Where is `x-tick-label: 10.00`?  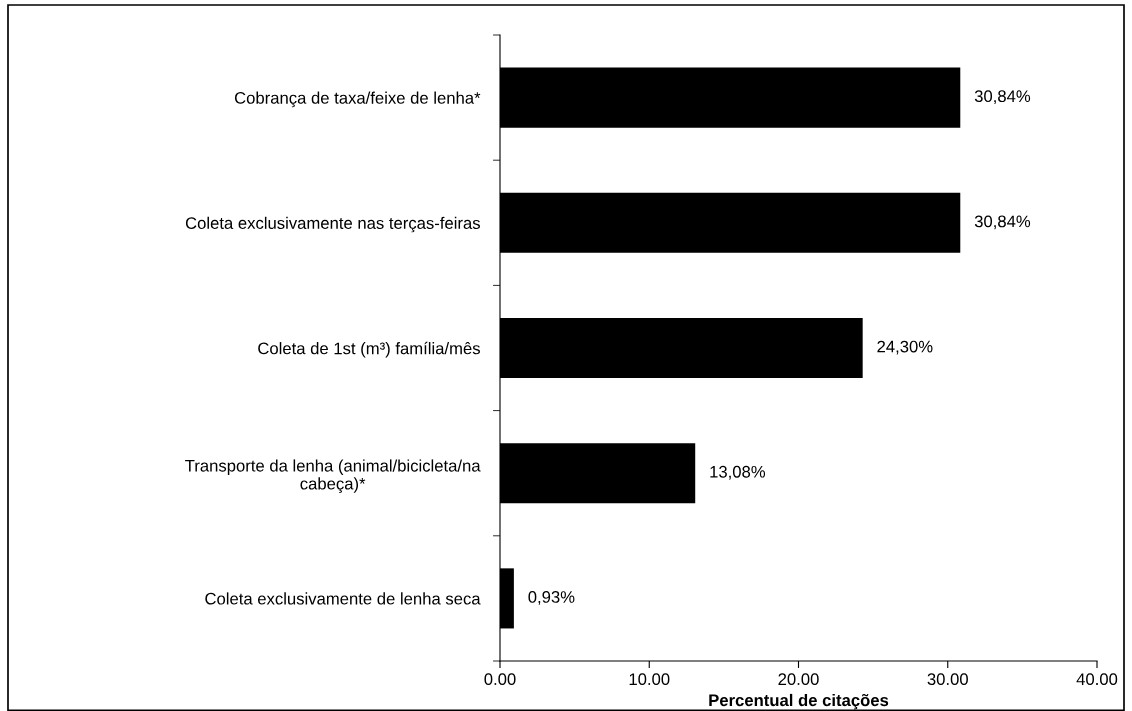
x-tick-label: 10.00 is located at coordinates (649, 679).